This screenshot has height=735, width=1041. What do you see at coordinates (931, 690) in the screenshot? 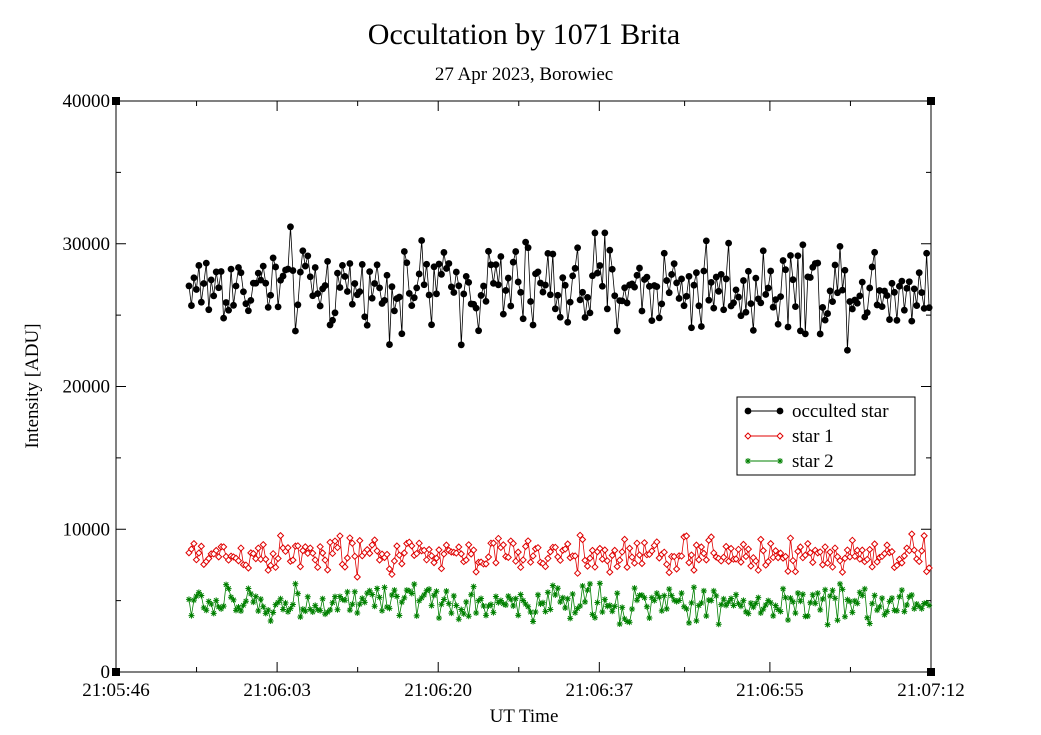
I see `x-tick-label: 21:07:12` at bounding box center [931, 690].